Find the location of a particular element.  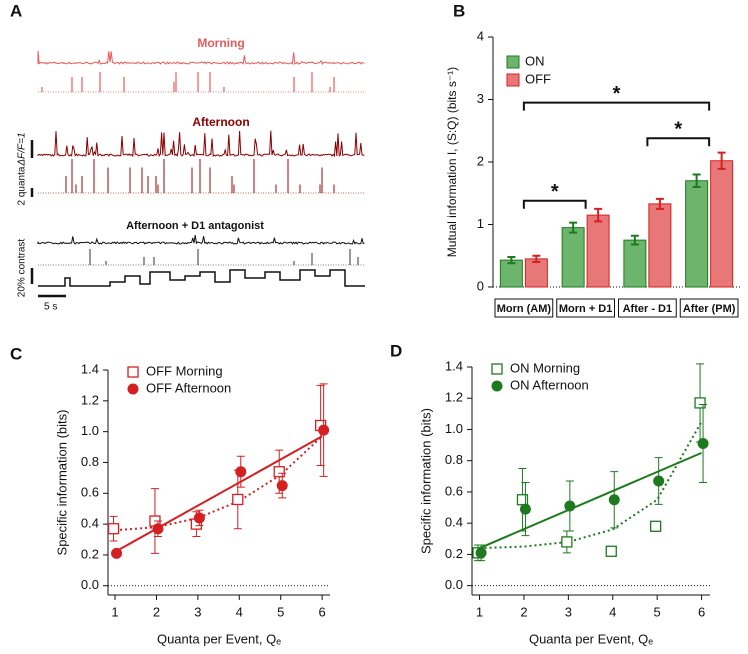

trace-title: Morning is located at coordinates (220, 43).